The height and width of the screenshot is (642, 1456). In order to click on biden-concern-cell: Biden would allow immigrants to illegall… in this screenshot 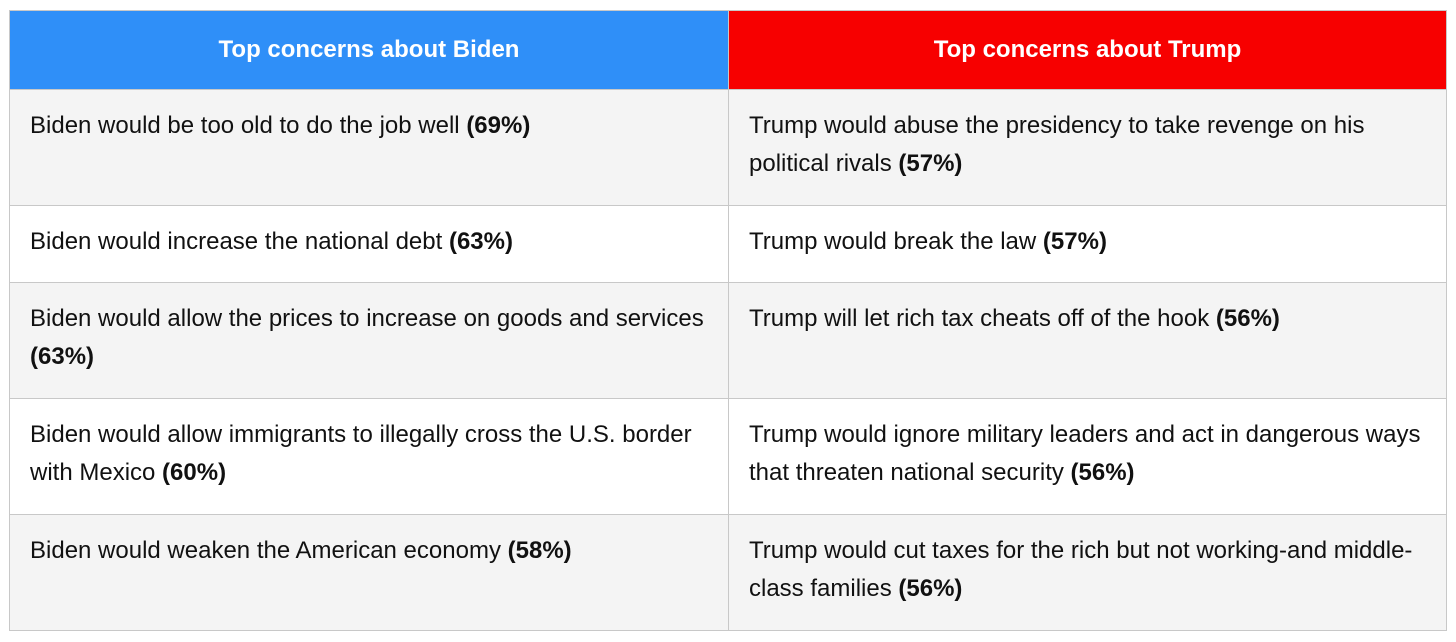, I will do `click(369, 456)`.